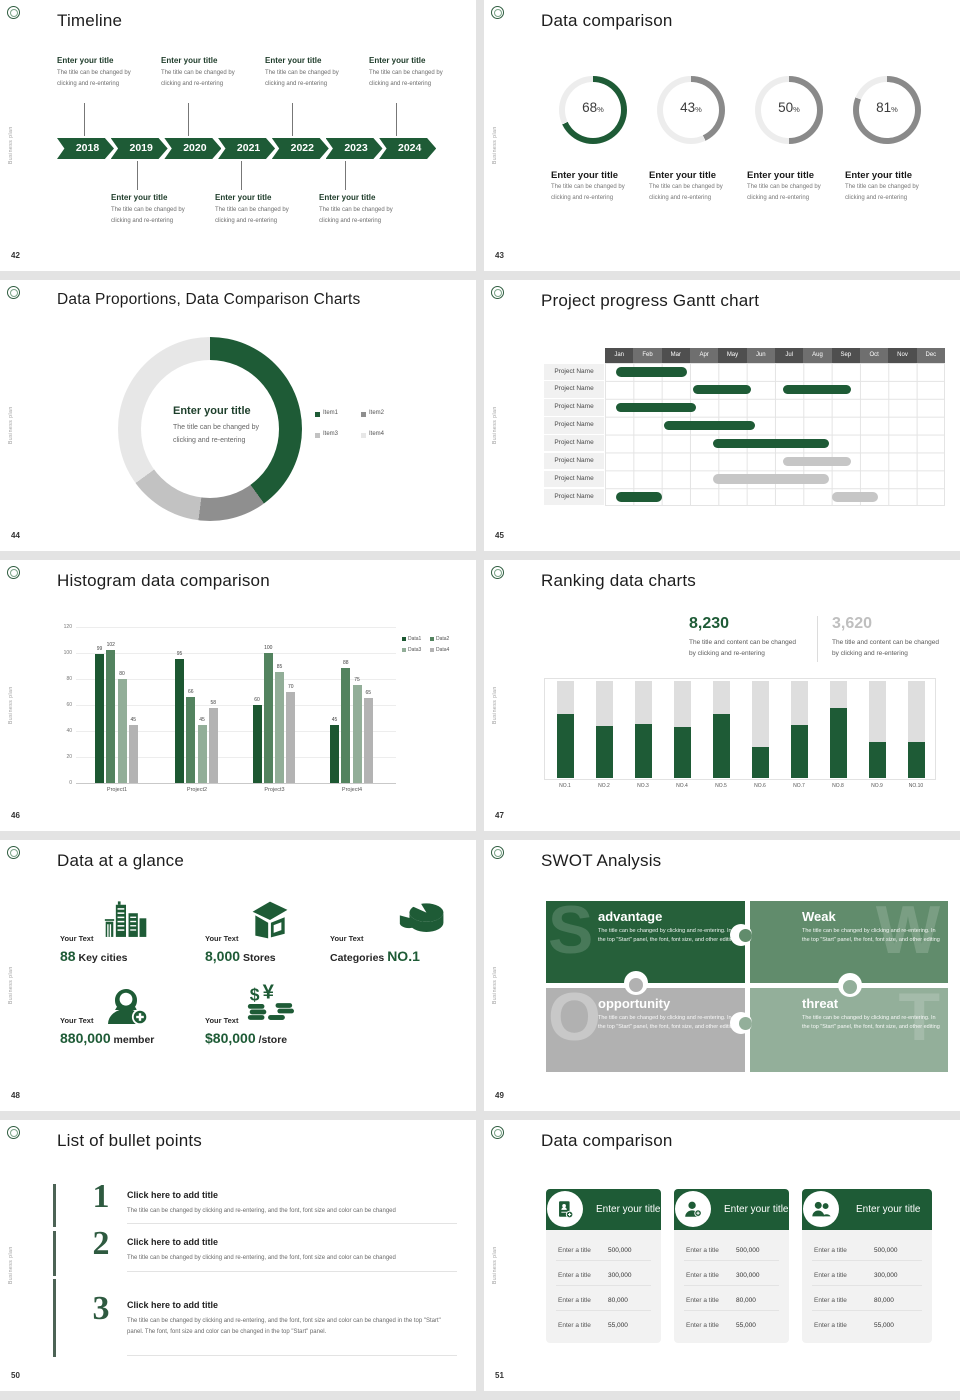 The height and width of the screenshot is (1400, 960). I want to click on stat-suffix: Key cities, so click(101, 958).